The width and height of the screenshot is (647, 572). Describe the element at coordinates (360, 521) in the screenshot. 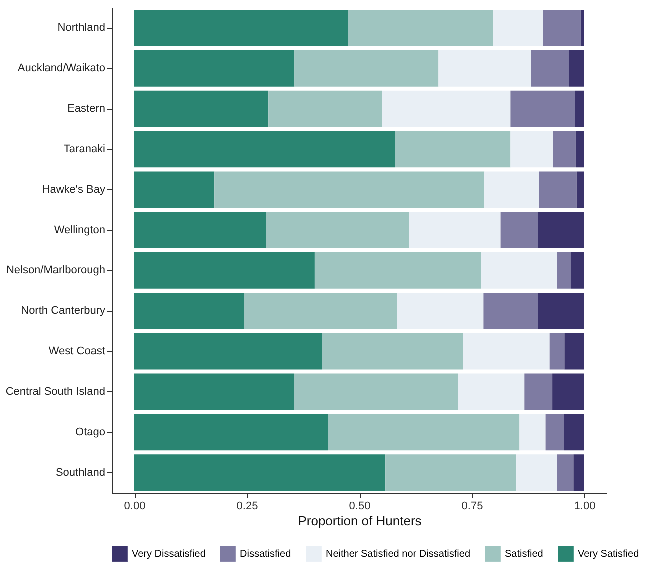

I see `x-axis-title: Proportion of Hunters` at that location.